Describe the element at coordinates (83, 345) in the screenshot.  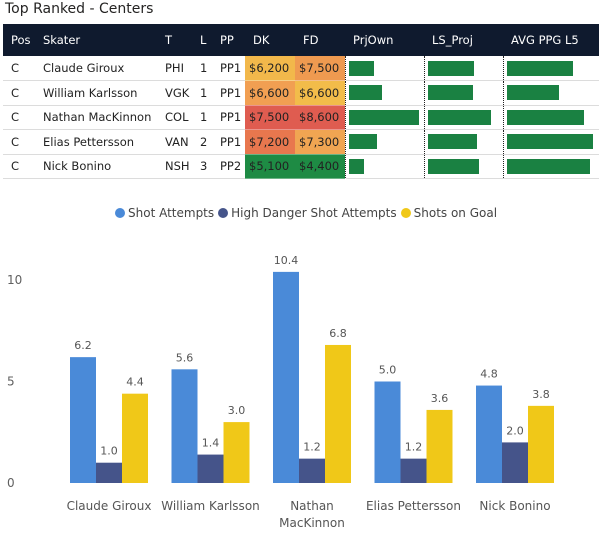
I see `data-label: 6.2` at that location.